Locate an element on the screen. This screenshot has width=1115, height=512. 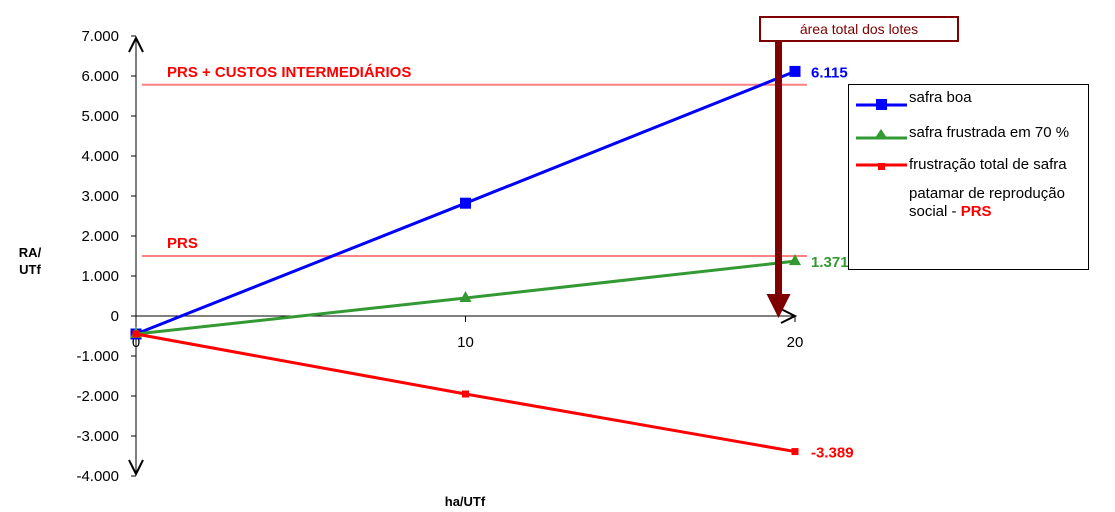
legend-item-safra-frustrada: safra frustrada em 70 % is located at coordinates (968, 134).